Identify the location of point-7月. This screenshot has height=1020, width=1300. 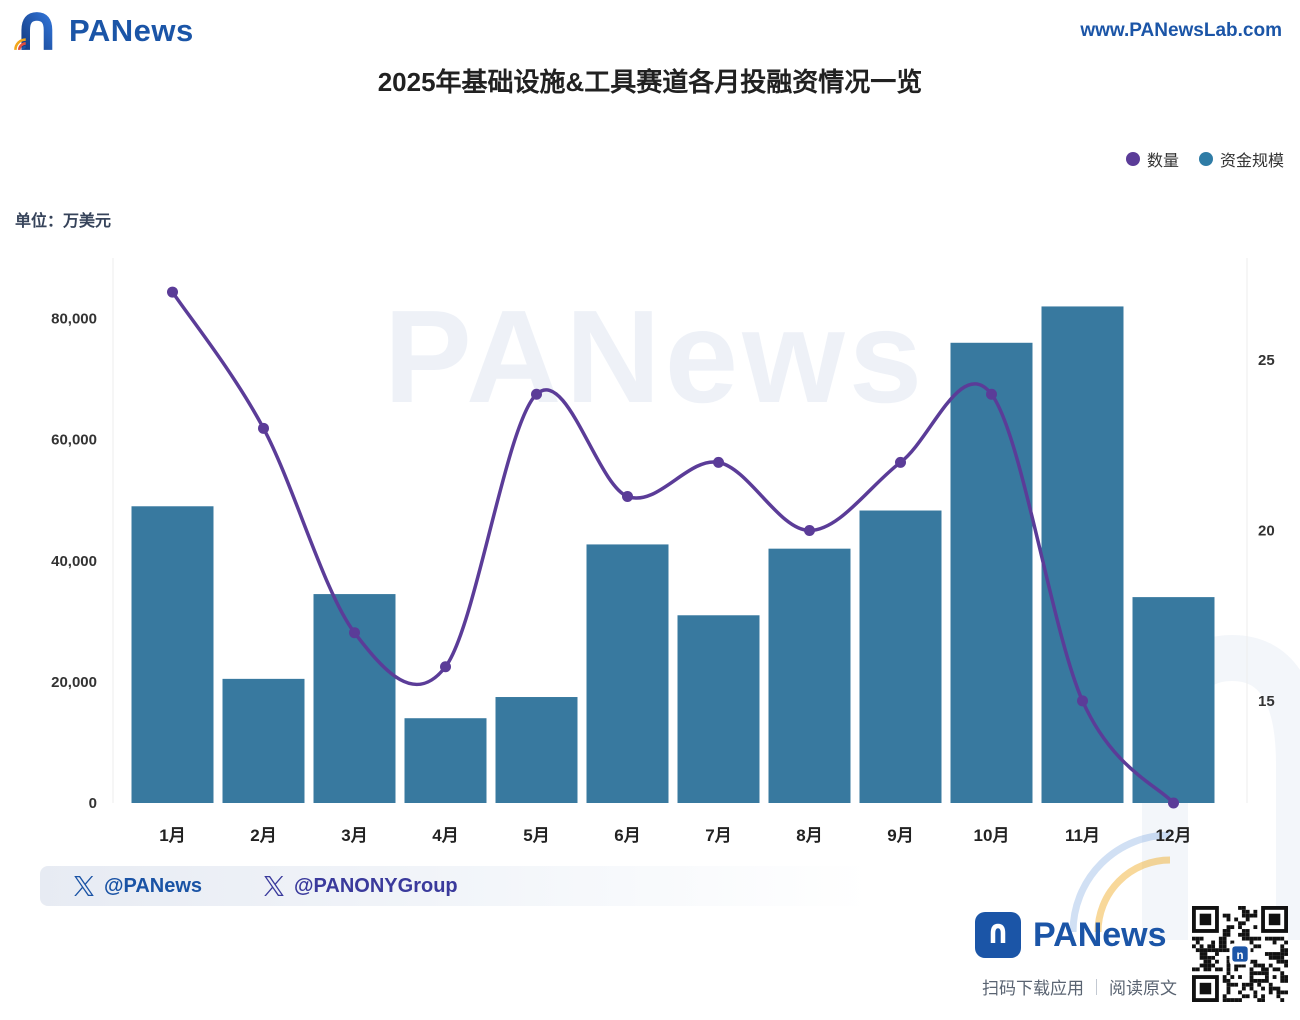
(718, 462).